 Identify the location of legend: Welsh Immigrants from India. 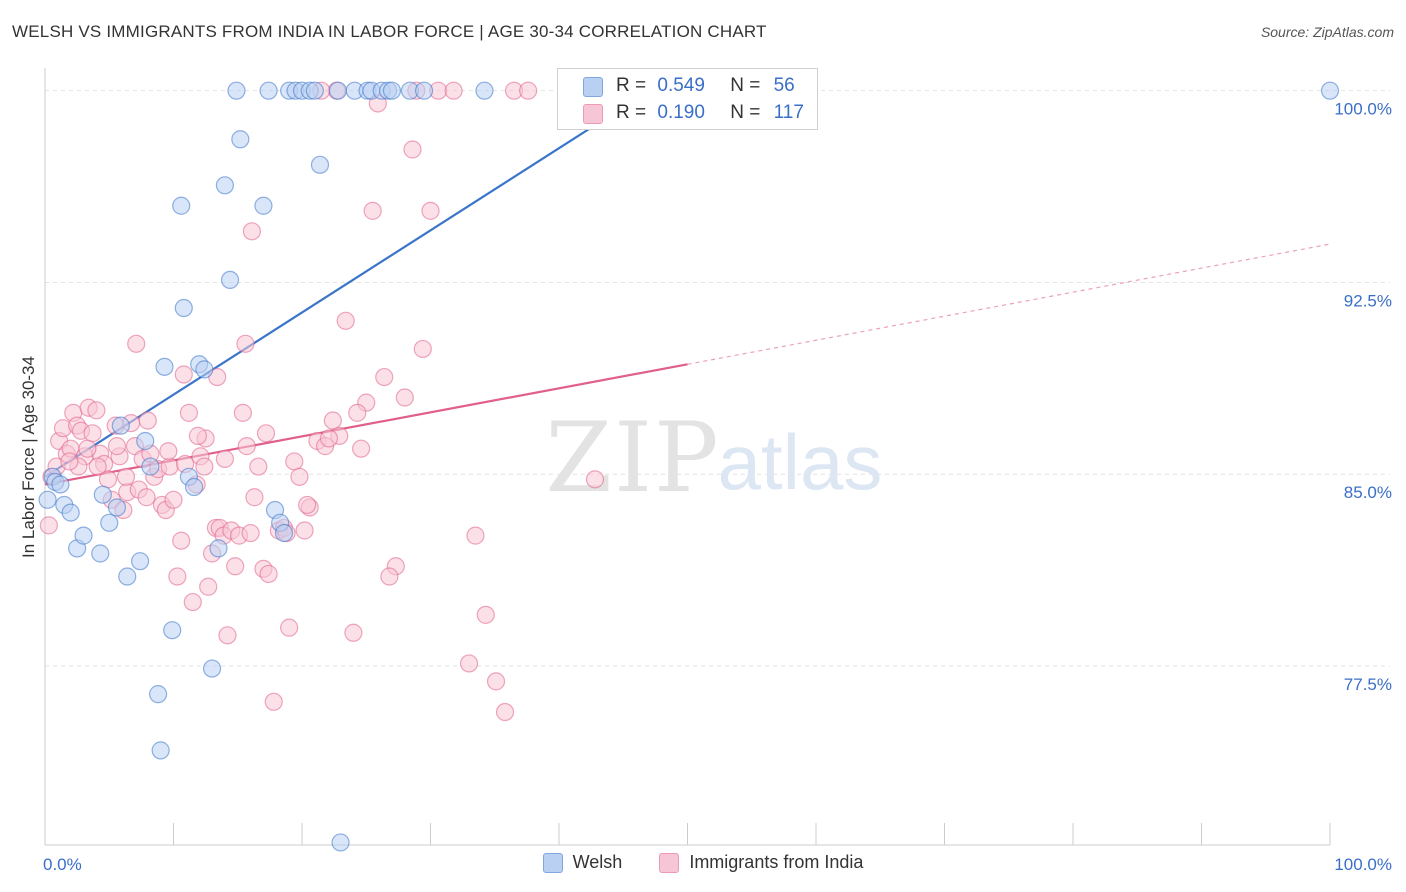
(703, 865).